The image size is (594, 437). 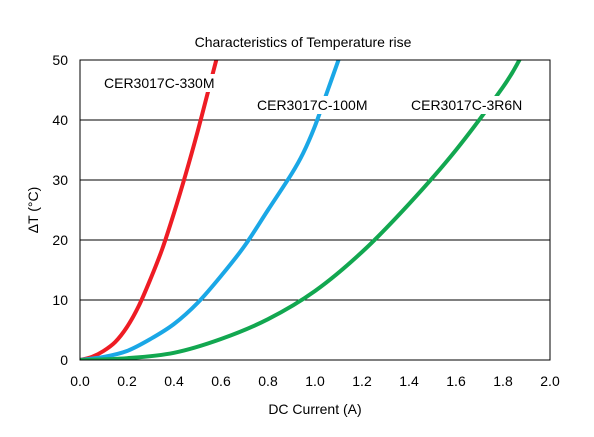 I want to click on x-tick-label: 0.2, so click(x=127, y=381).